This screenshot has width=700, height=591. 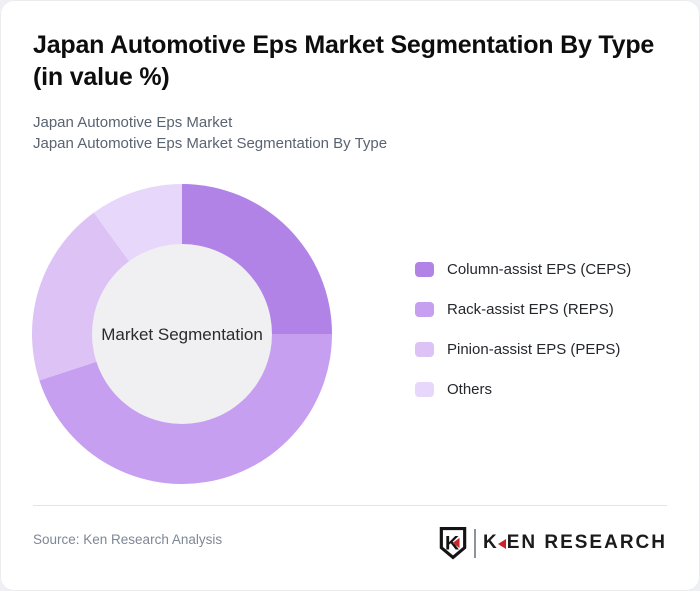 I want to click on legend-item-peps: Pinion-assist EPS (PEPS), so click(x=523, y=349).